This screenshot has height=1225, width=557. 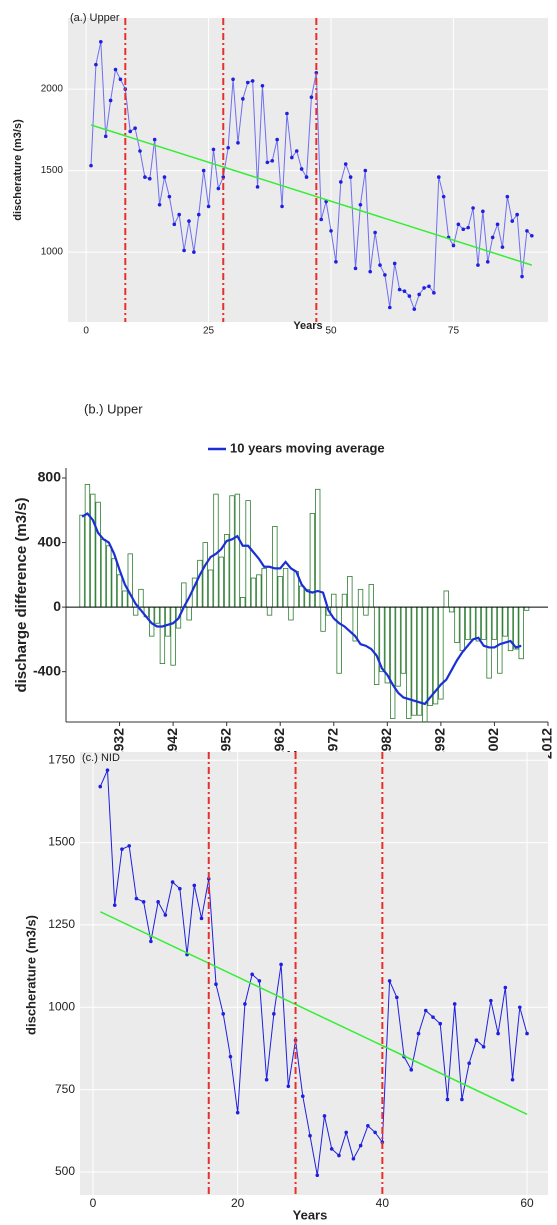 I want to click on x-tick-label: 2002, so click(x=493, y=743).